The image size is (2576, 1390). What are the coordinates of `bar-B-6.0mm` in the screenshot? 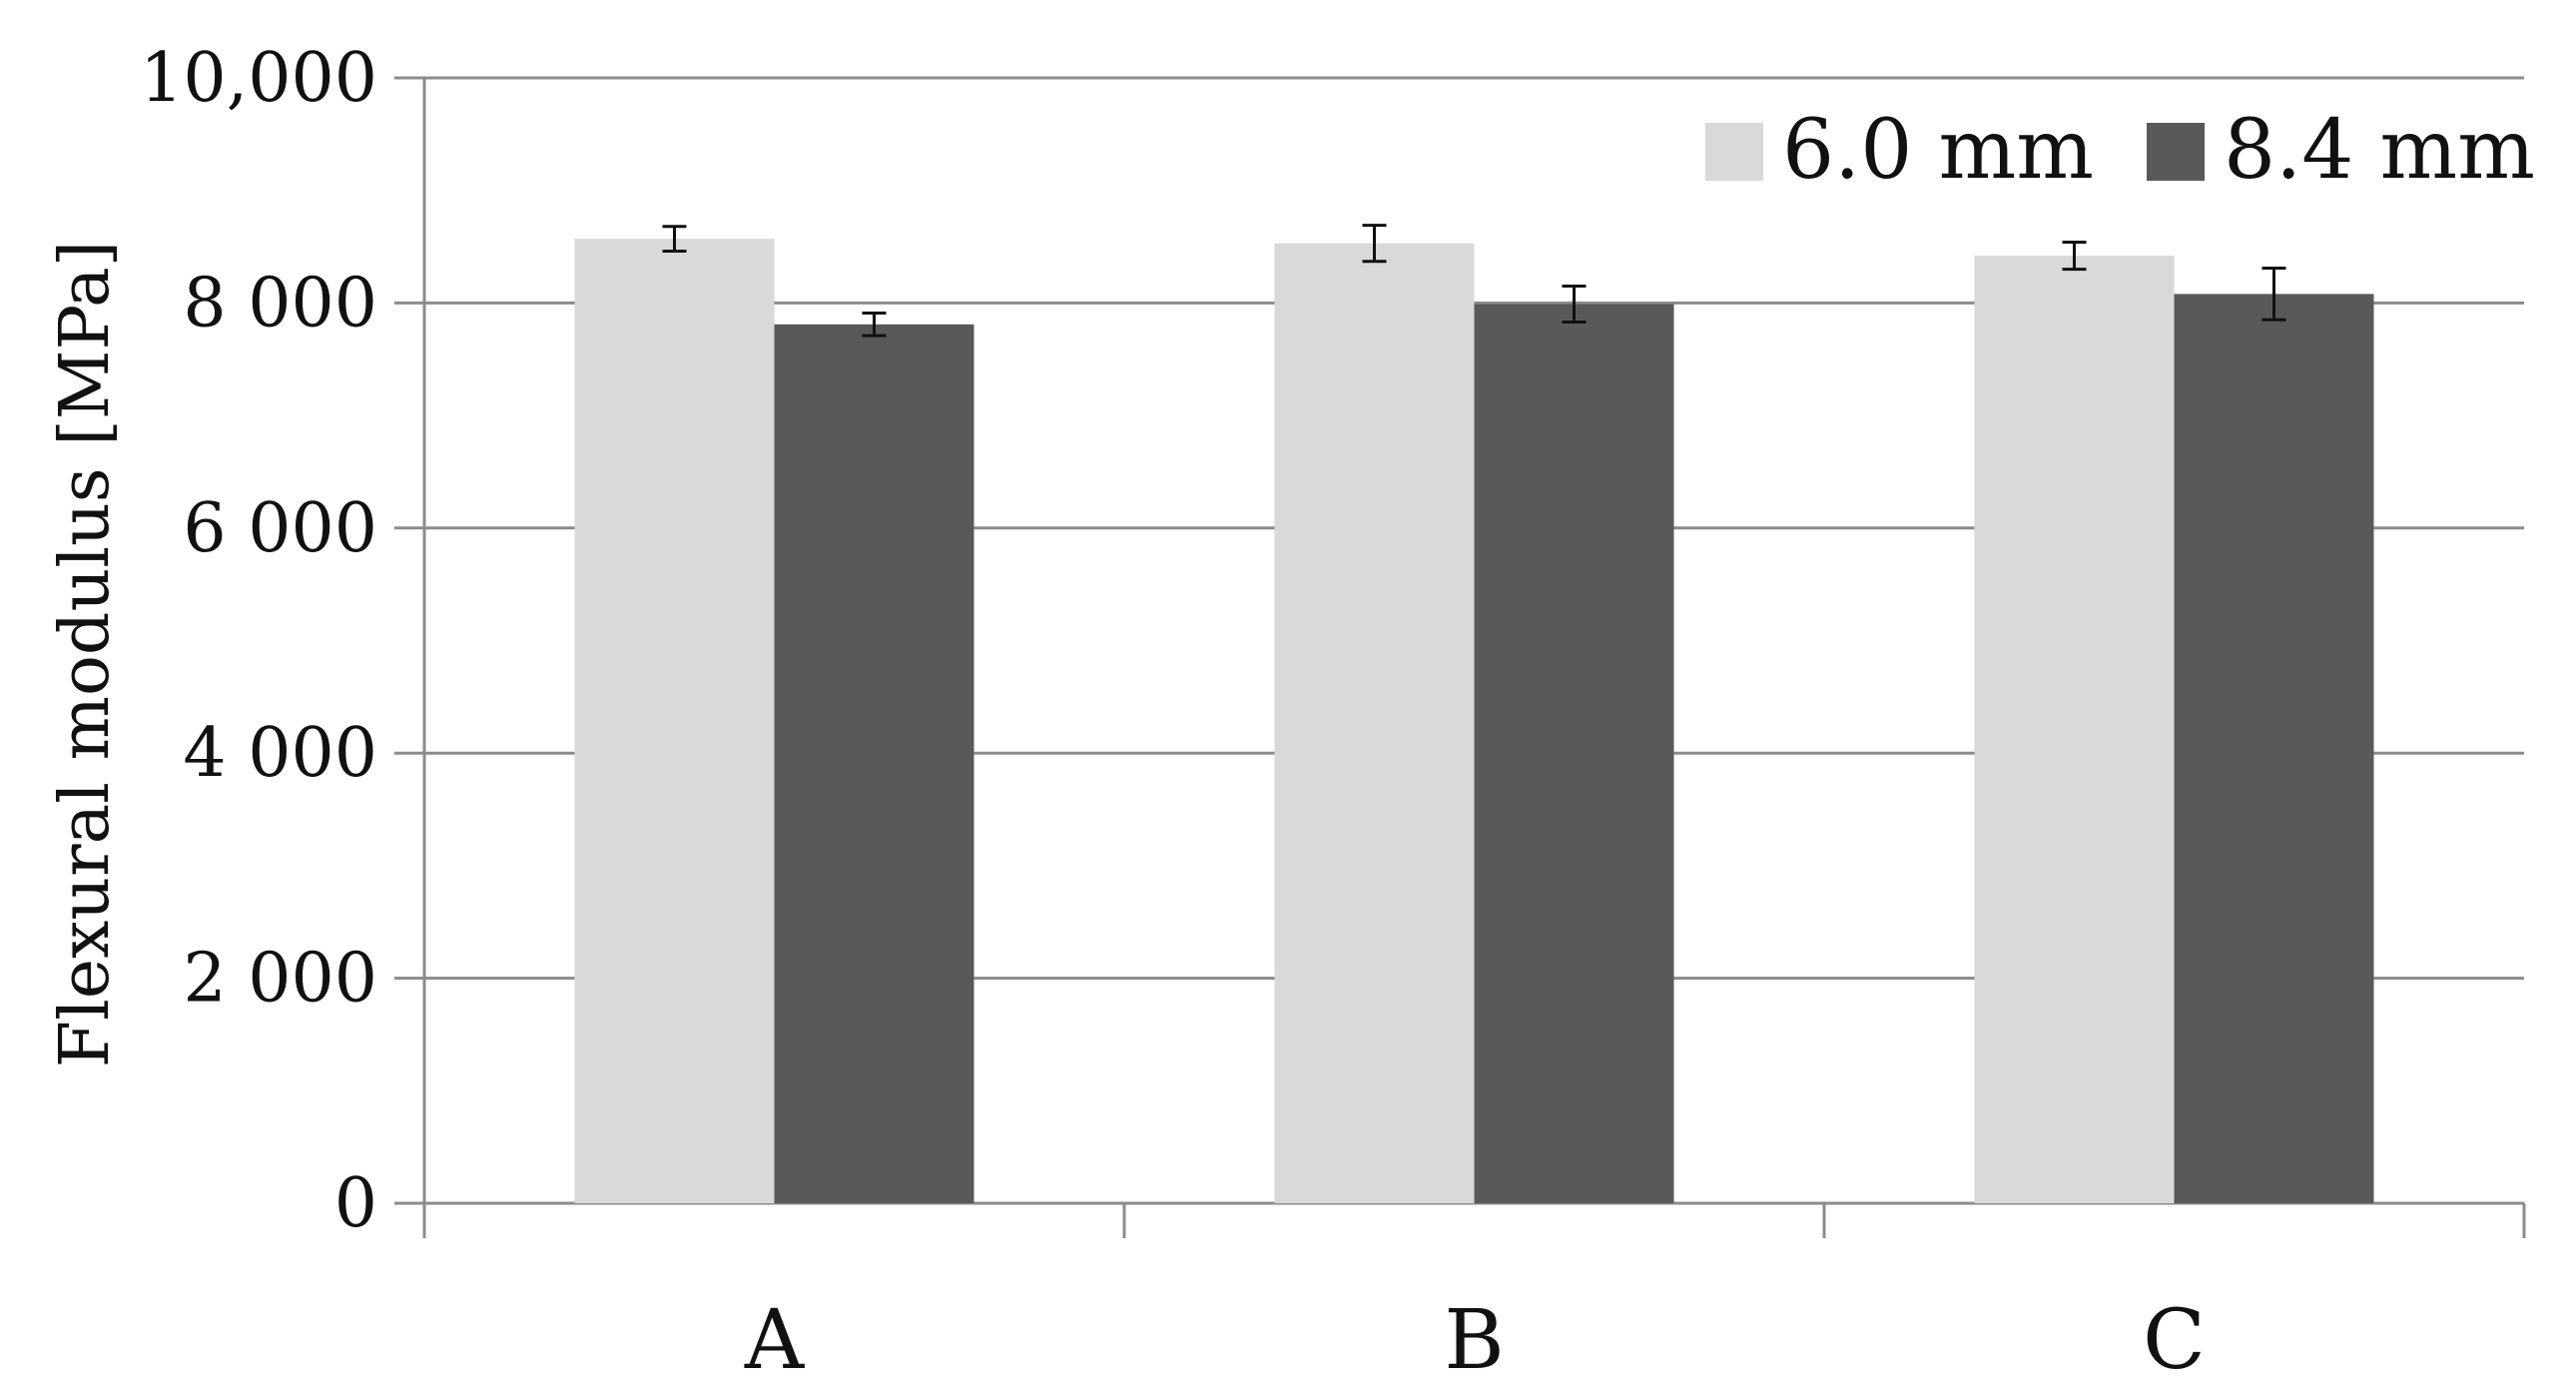 It's located at (1374, 723).